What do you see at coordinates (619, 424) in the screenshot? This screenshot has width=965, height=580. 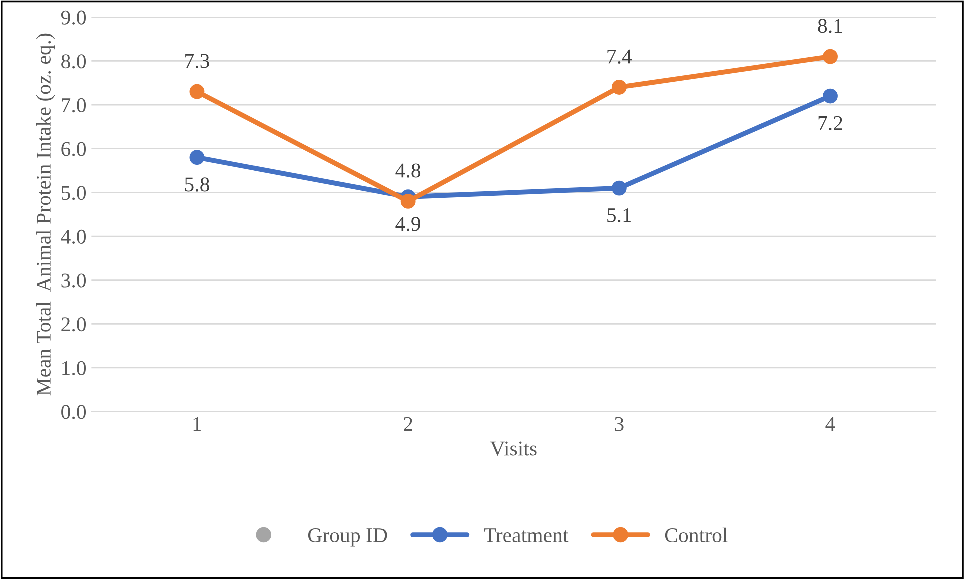 I see `x-tick-label: 3` at bounding box center [619, 424].